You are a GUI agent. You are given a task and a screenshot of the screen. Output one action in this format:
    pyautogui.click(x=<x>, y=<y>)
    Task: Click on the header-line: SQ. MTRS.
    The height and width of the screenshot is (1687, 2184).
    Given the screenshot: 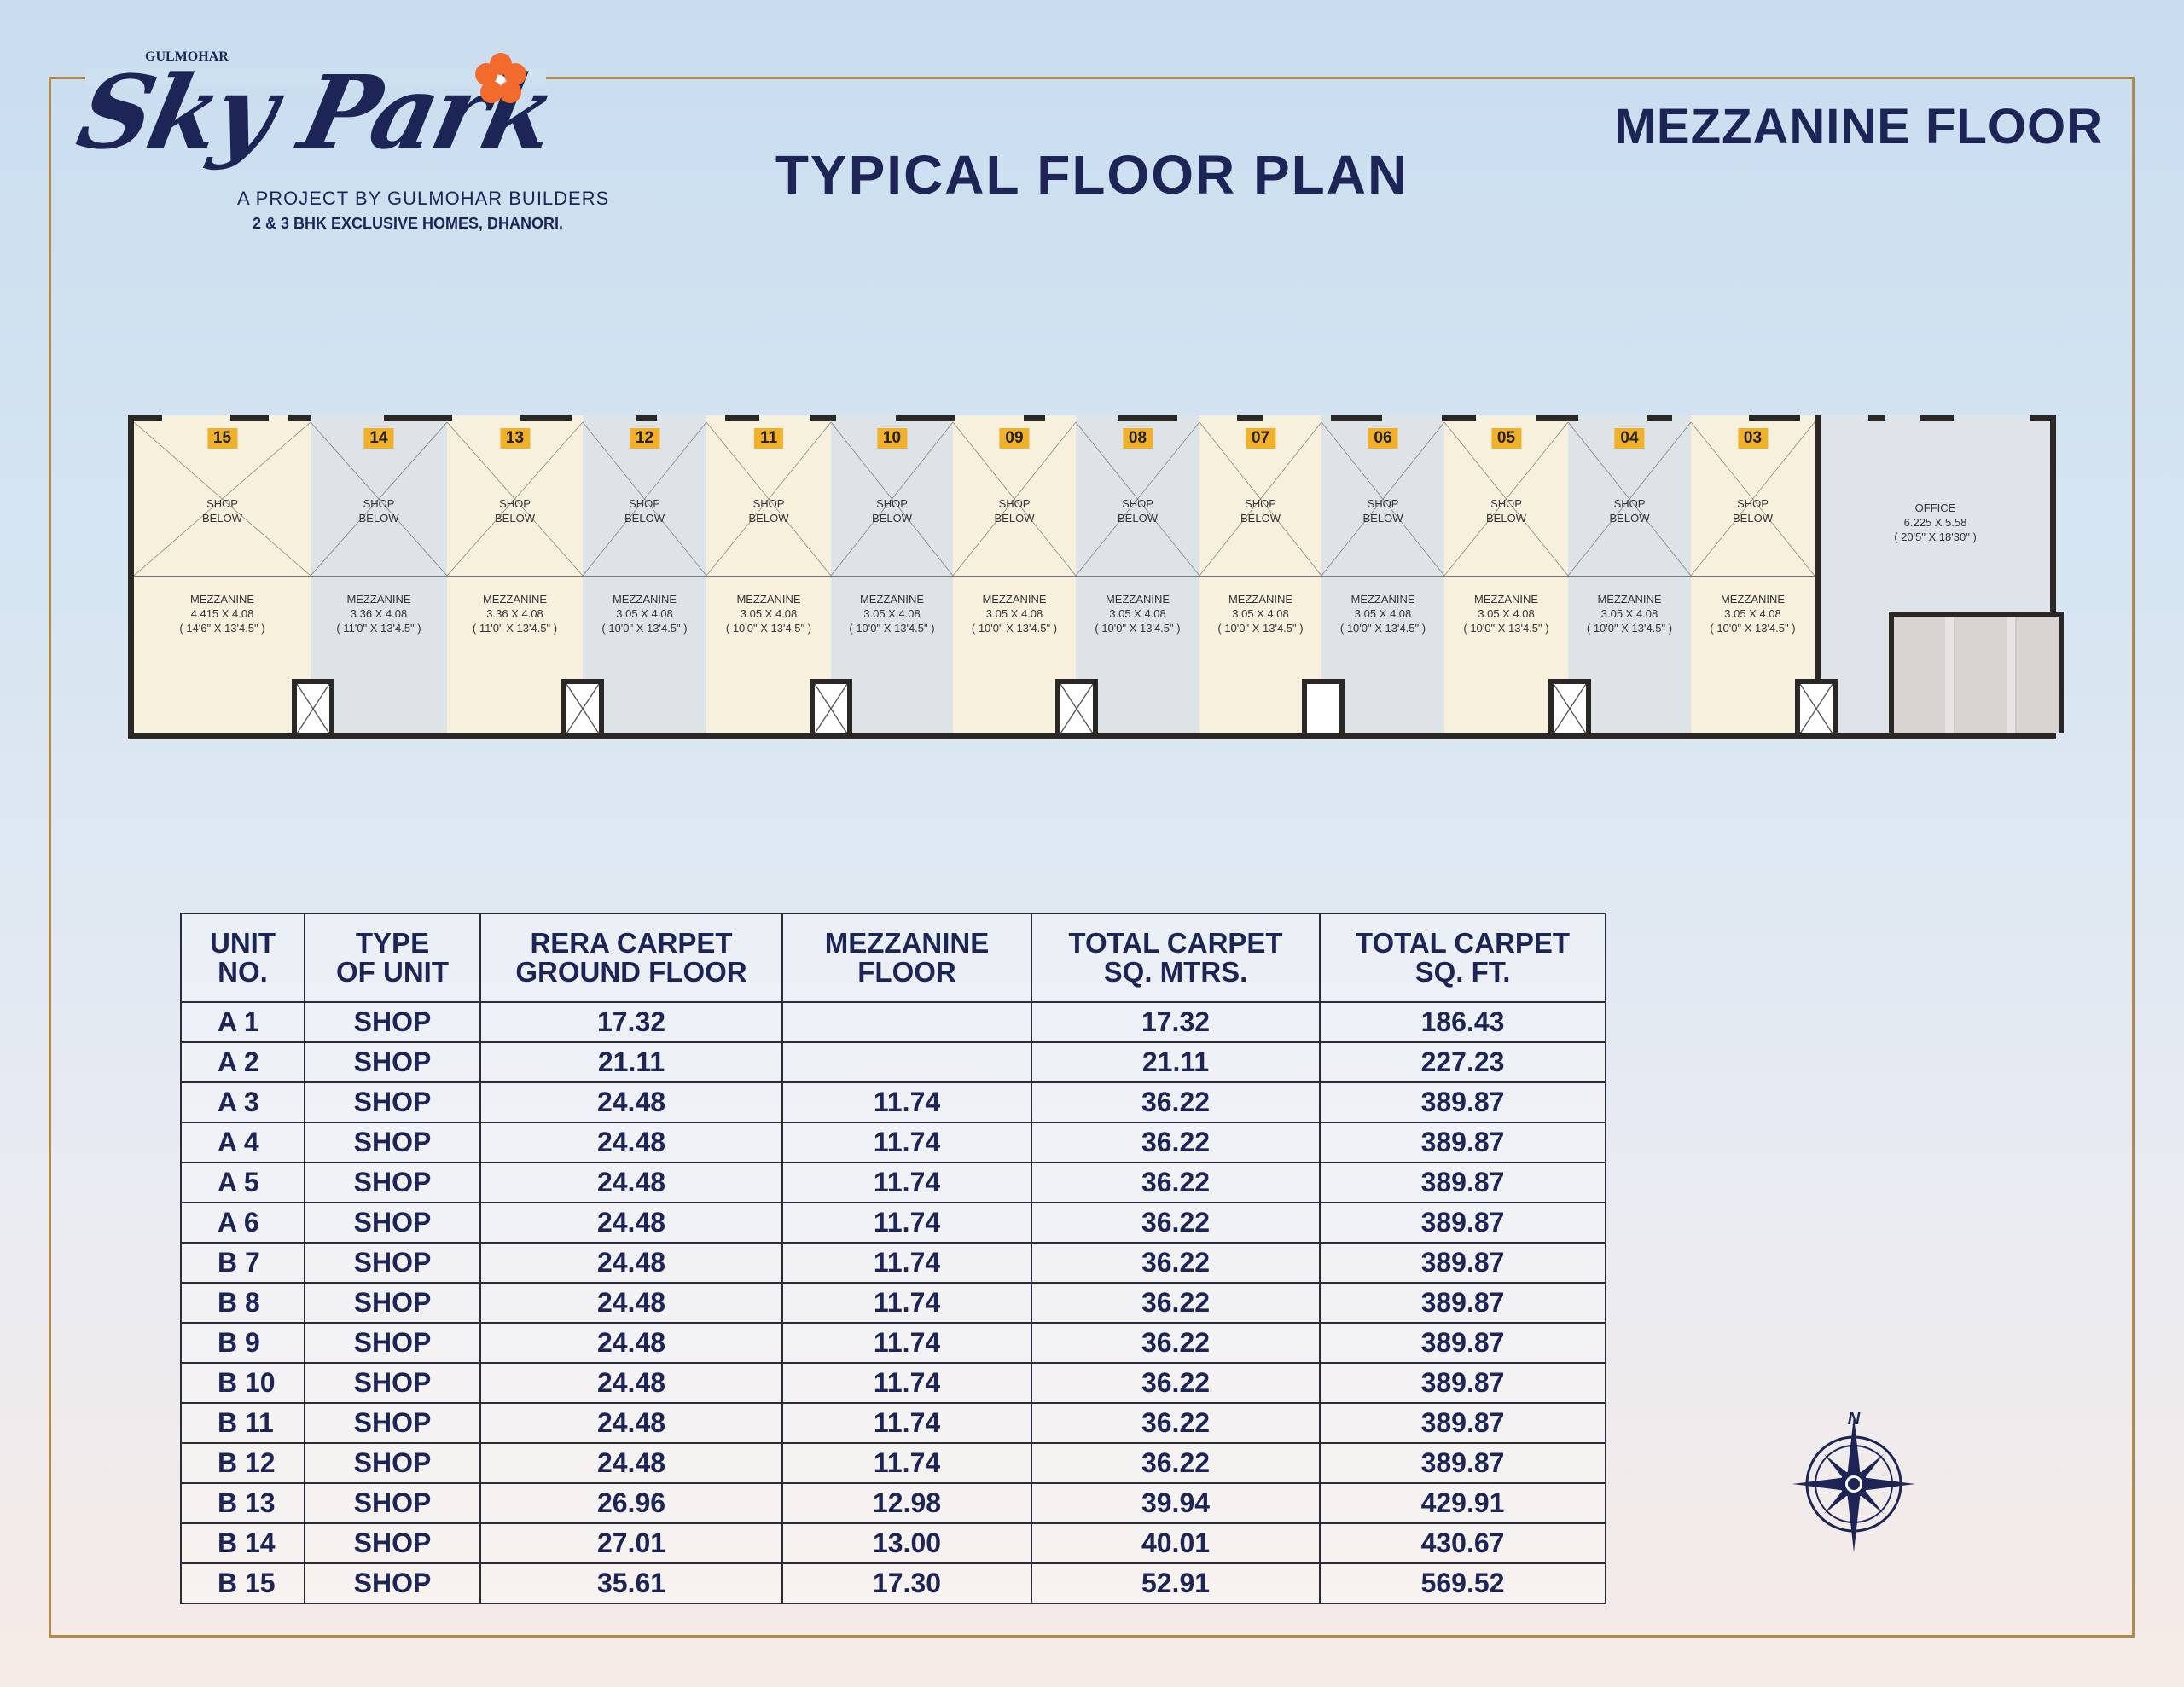 What is the action you would take?
    pyautogui.click(x=1175, y=972)
    